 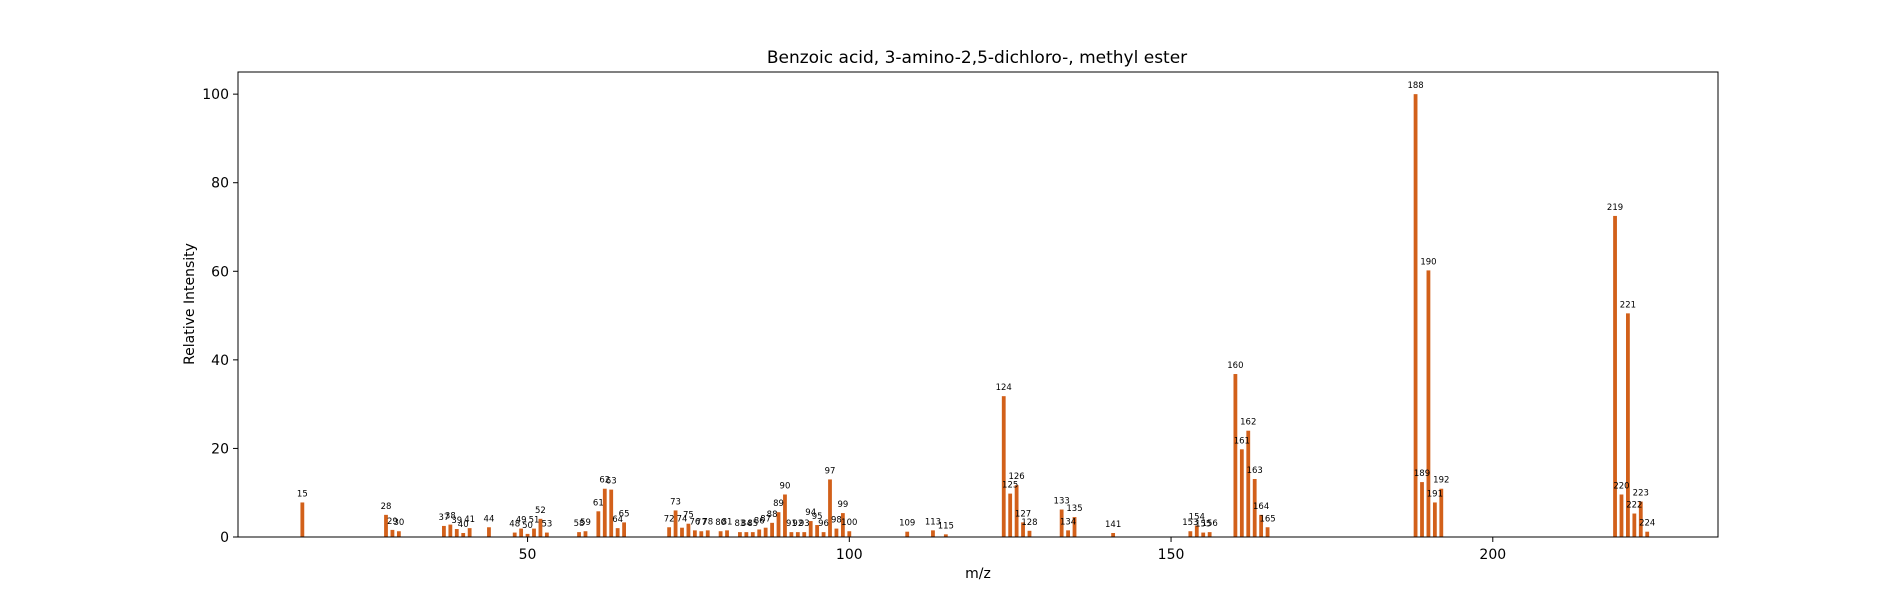 I want to click on peak-label-164: 164, so click(x=1261, y=507).